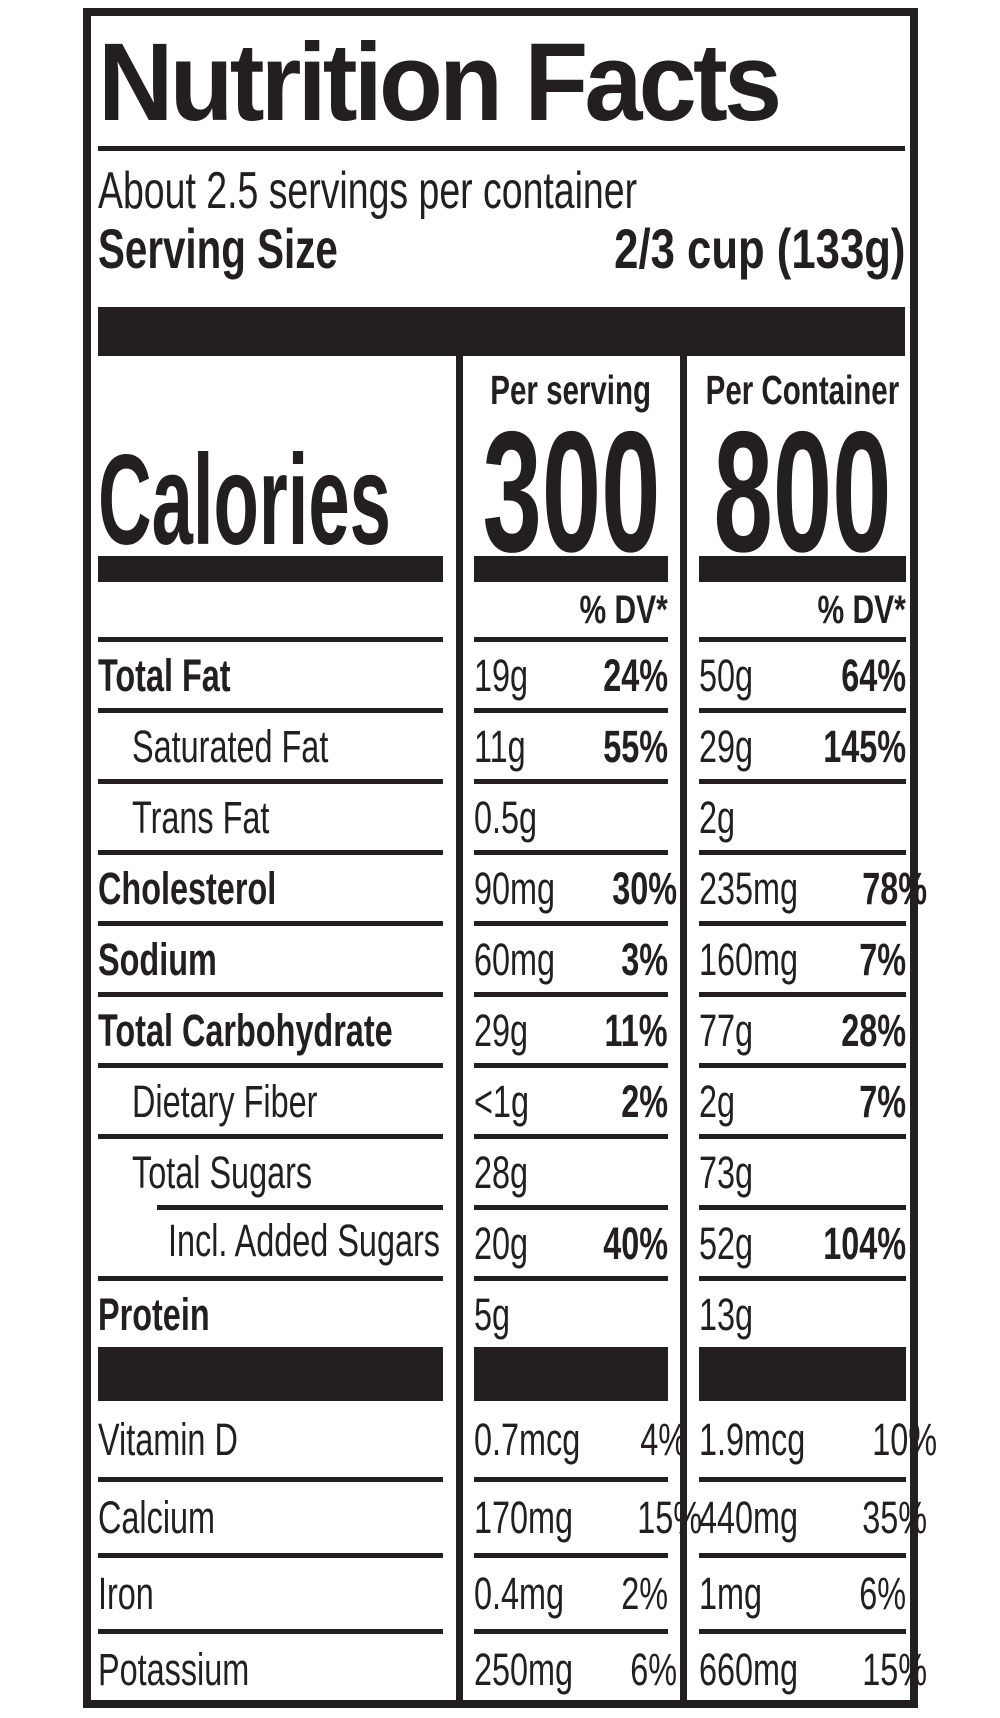 This screenshot has width=1000, height=1718. I want to click on nutrient-per-container-cell: 77g 28%, so click(802, 1027).